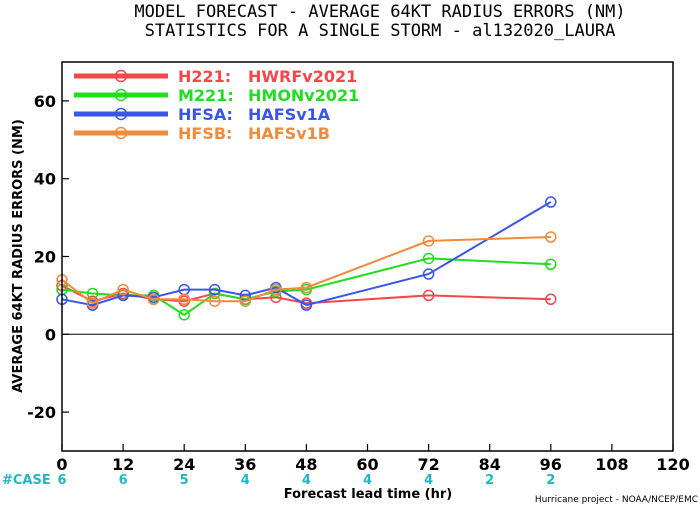 The height and width of the screenshot is (506, 700). What do you see at coordinates (245, 464) in the screenshot?
I see `x-tick-label: 36` at bounding box center [245, 464].